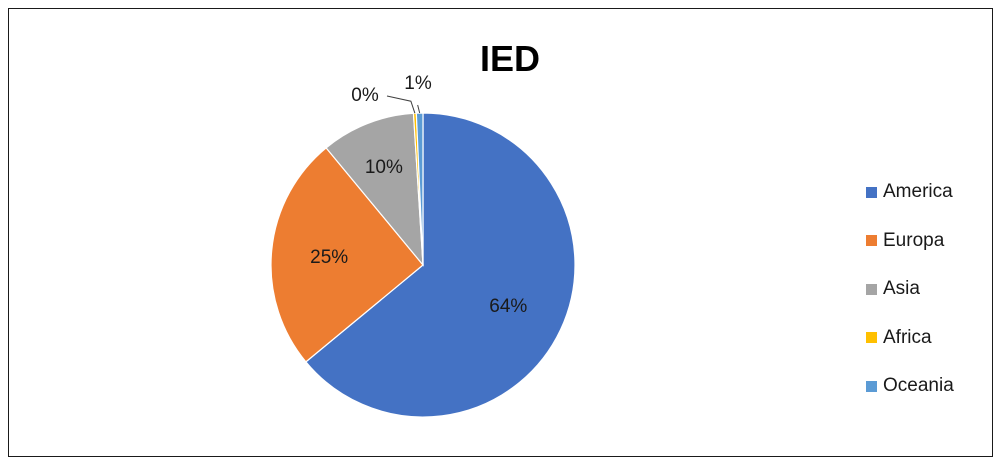 The width and height of the screenshot is (999, 459). What do you see at coordinates (508, 306) in the screenshot?
I see `data-label-america: 64%` at bounding box center [508, 306].